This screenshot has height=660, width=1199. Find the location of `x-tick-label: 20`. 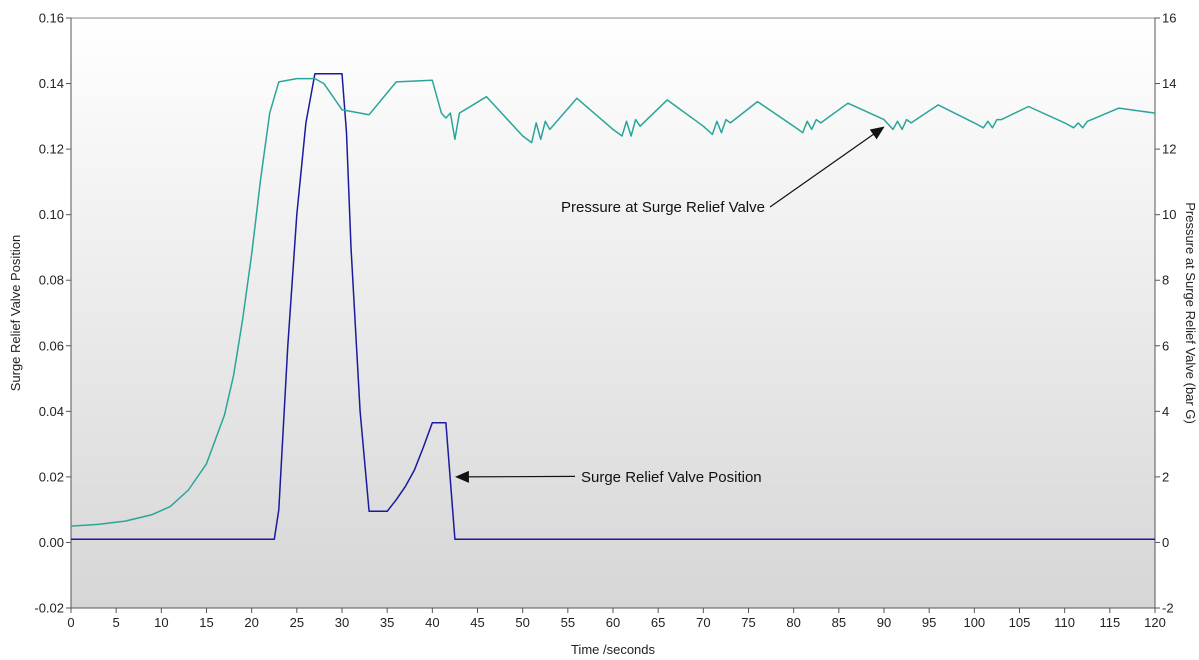

x-tick-label: 20 is located at coordinates (251, 622).